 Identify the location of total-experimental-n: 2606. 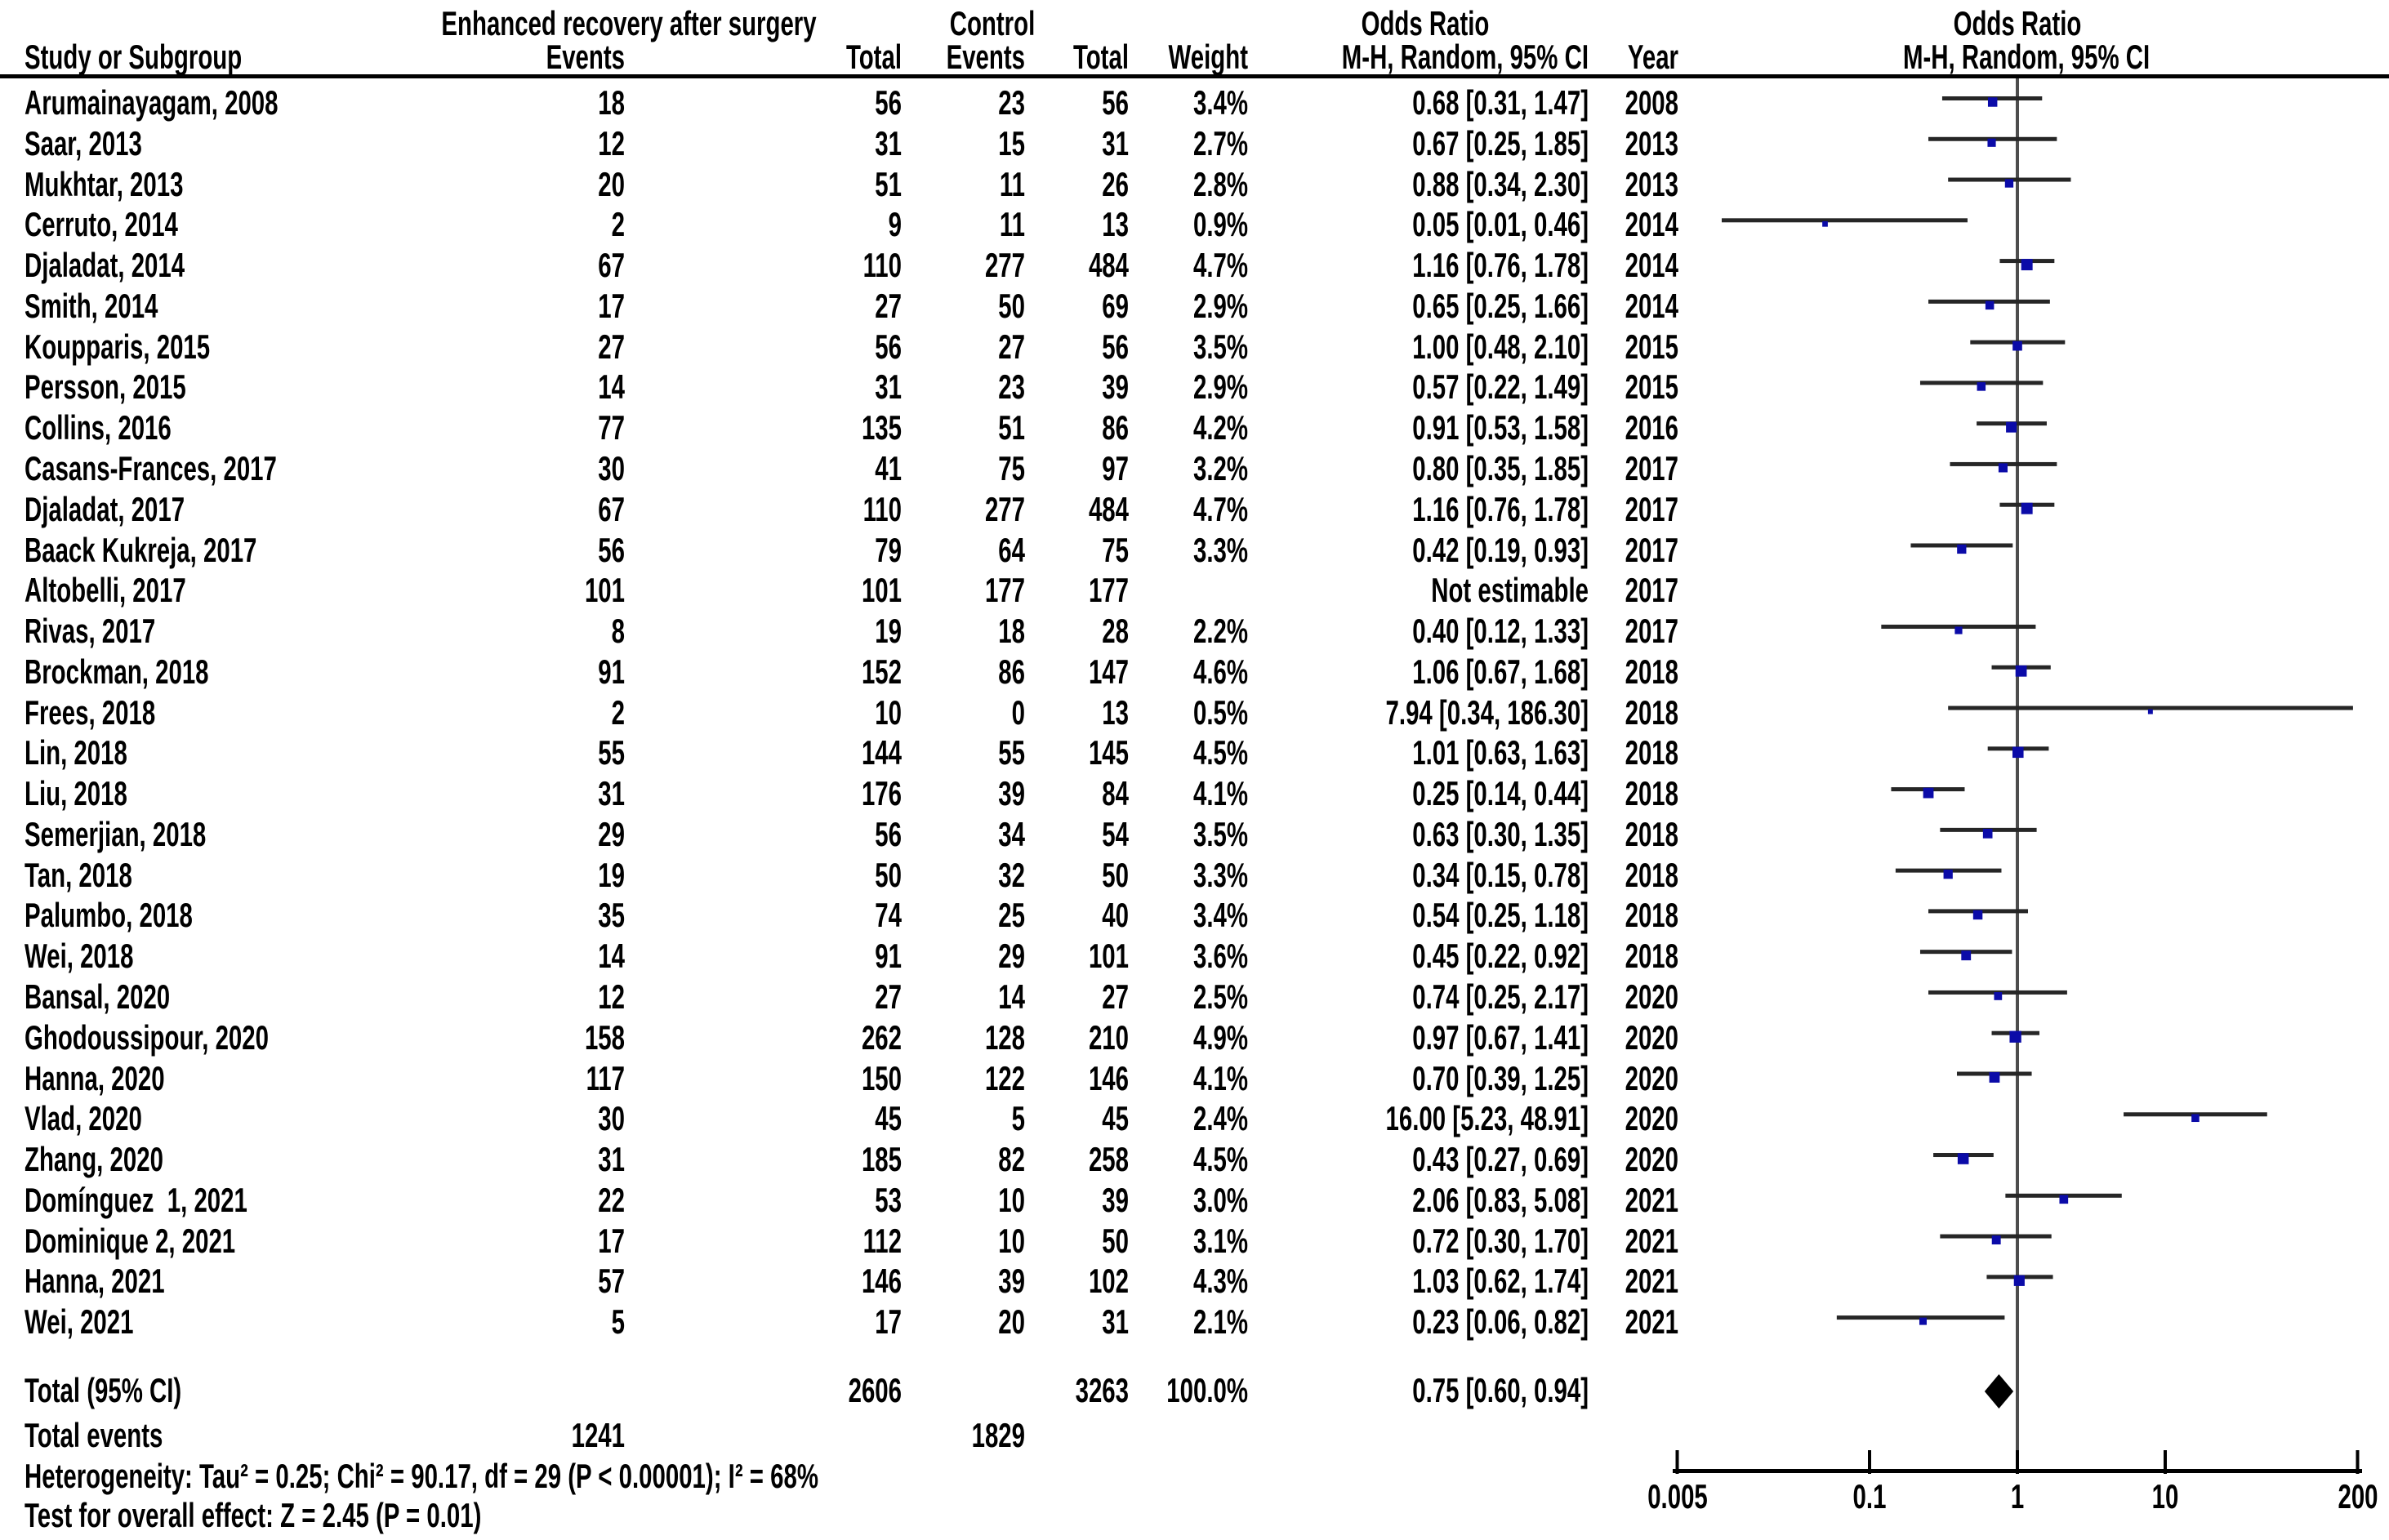
(875, 1390).